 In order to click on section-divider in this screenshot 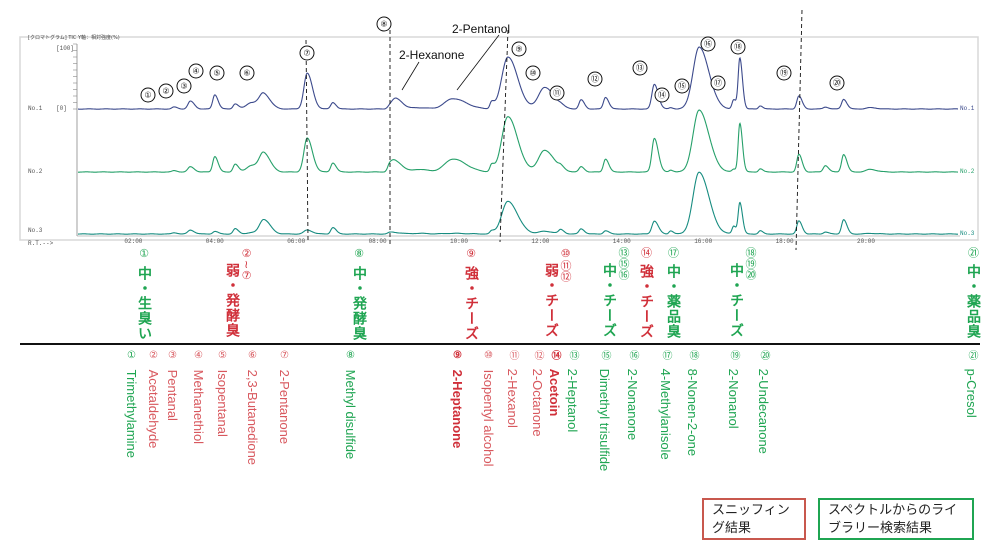, I will do `click(500, 344)`.